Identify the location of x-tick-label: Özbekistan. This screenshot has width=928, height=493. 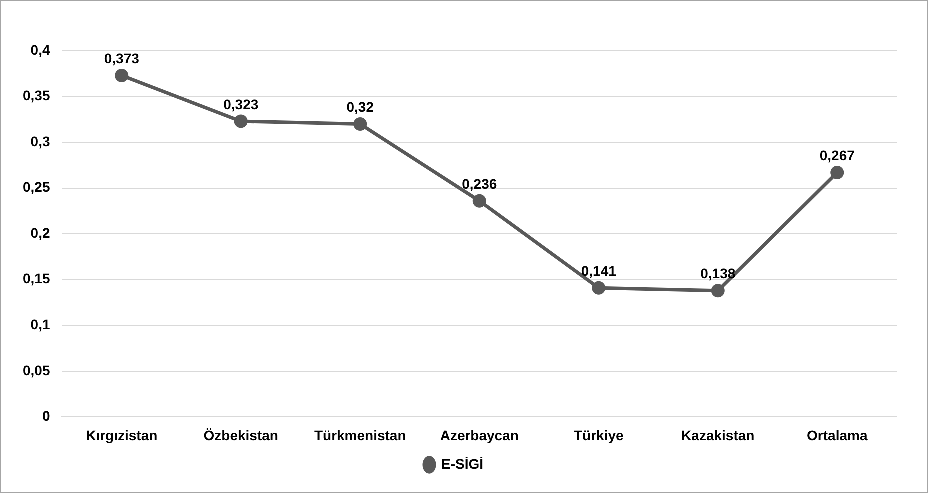
(241, 435).